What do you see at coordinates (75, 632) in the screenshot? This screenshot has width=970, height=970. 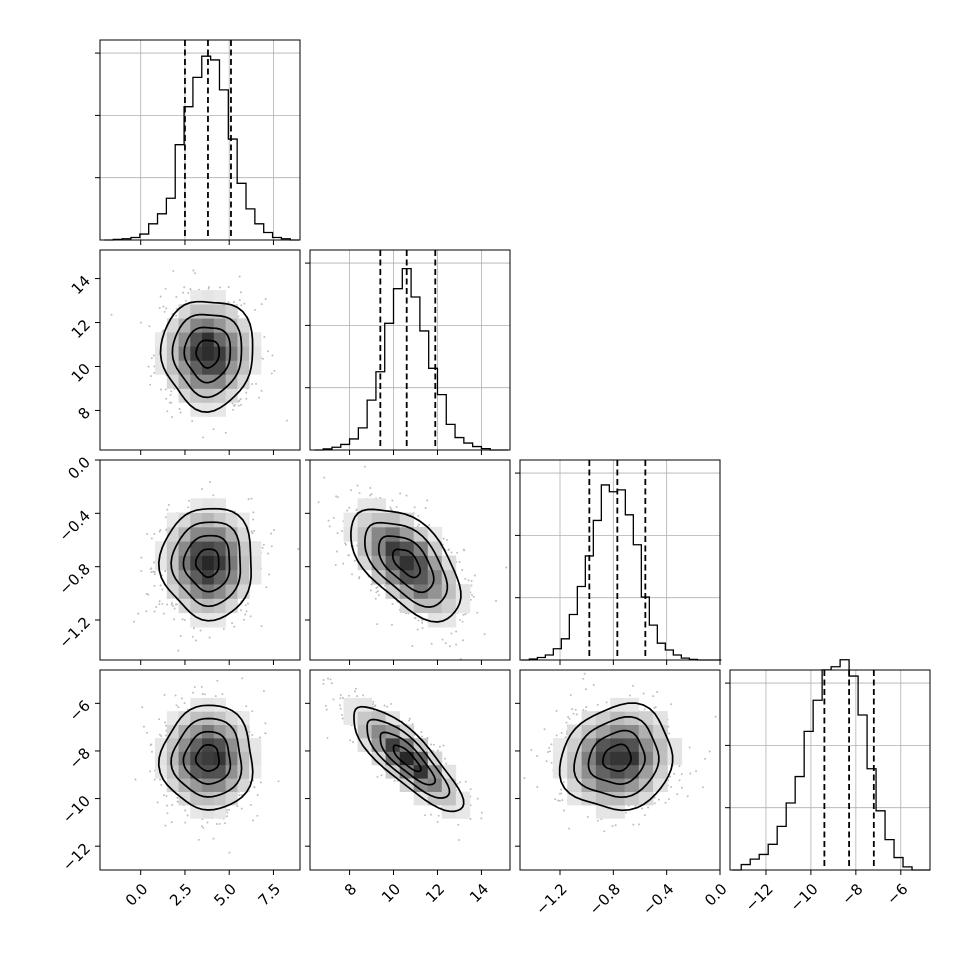 I see `y-tick-label: −1.2` at bounding box center [75, 632].